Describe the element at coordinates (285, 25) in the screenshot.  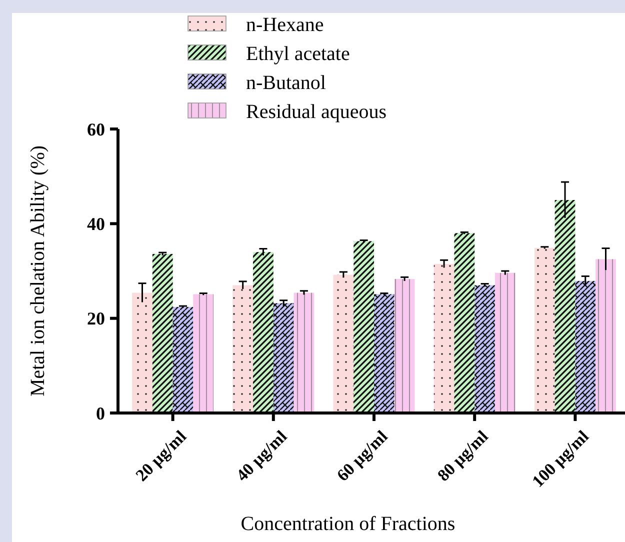
I see `legend-label: n-Hexane` at that location.